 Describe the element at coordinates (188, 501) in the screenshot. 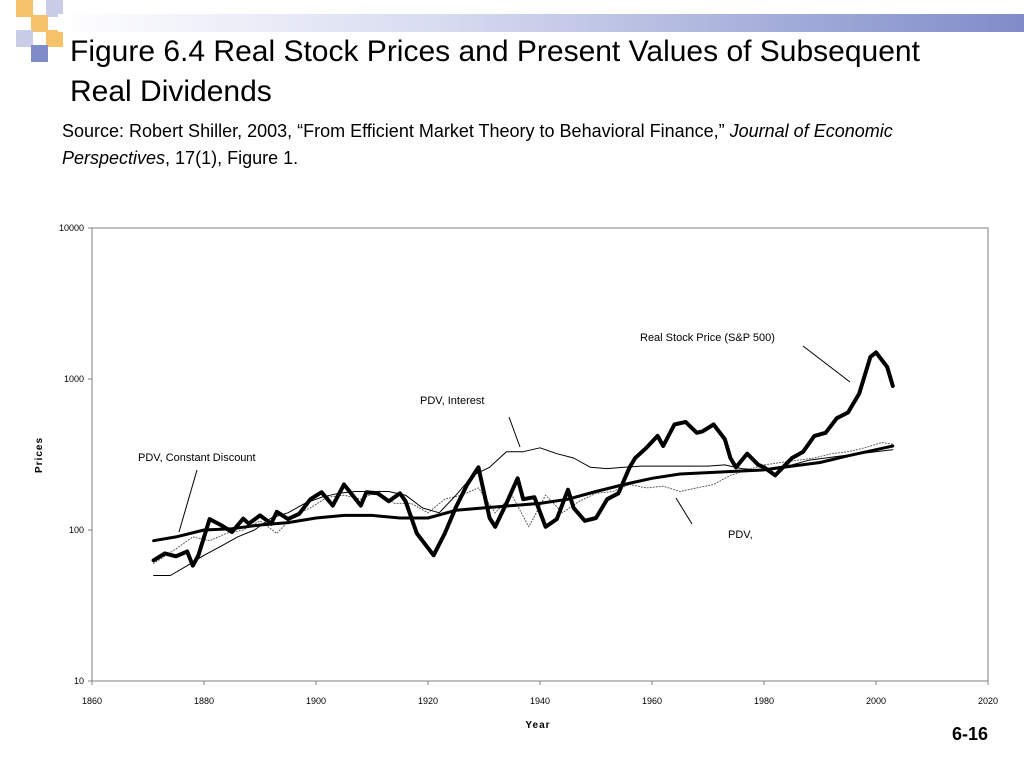

I see `leader-pdv-constant` at that location.